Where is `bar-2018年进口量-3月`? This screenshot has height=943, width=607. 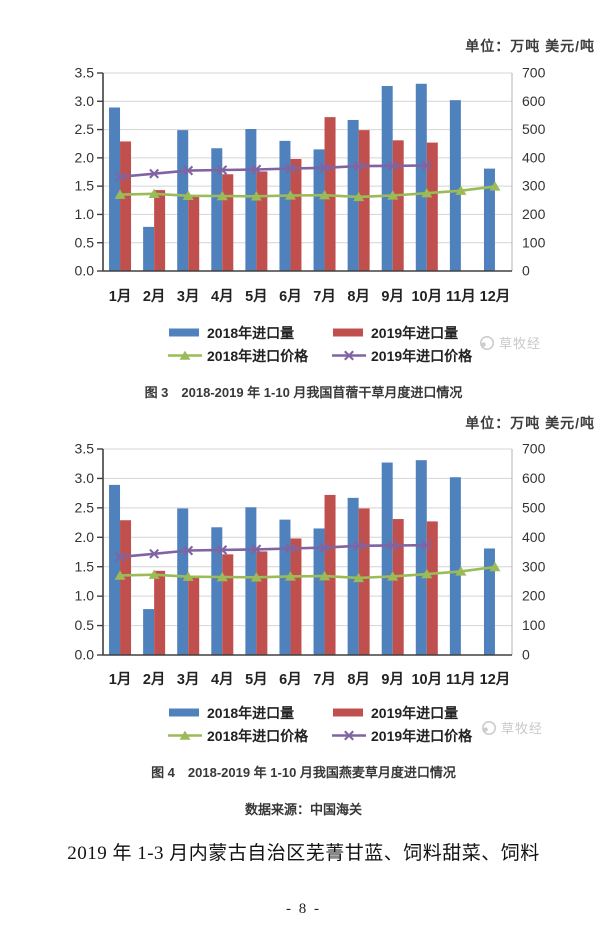 bar-2018年进口量-3月 is located at coordinates (183, 581).